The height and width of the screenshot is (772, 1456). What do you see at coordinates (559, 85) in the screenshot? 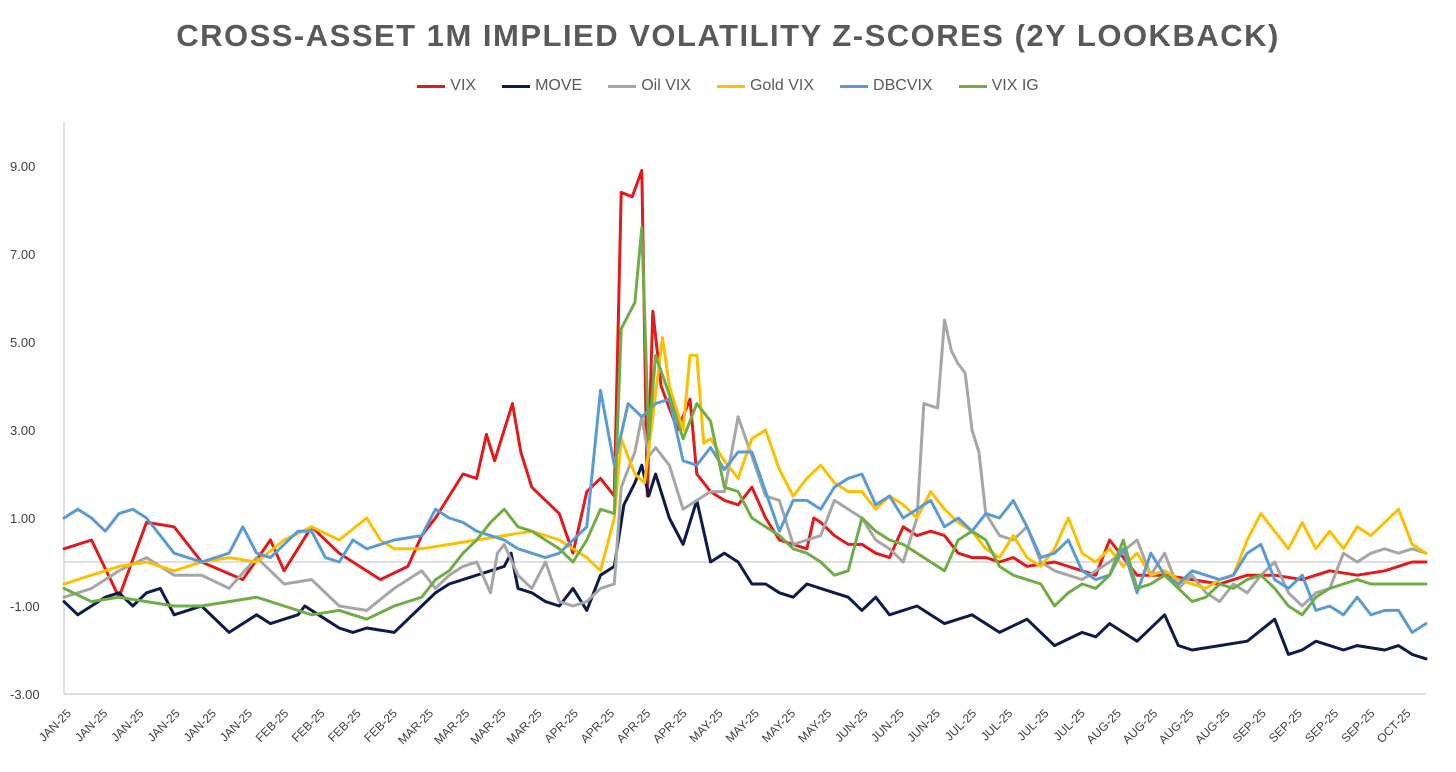
I see `legend-label: MOVE` at bounding box center [559, 85].